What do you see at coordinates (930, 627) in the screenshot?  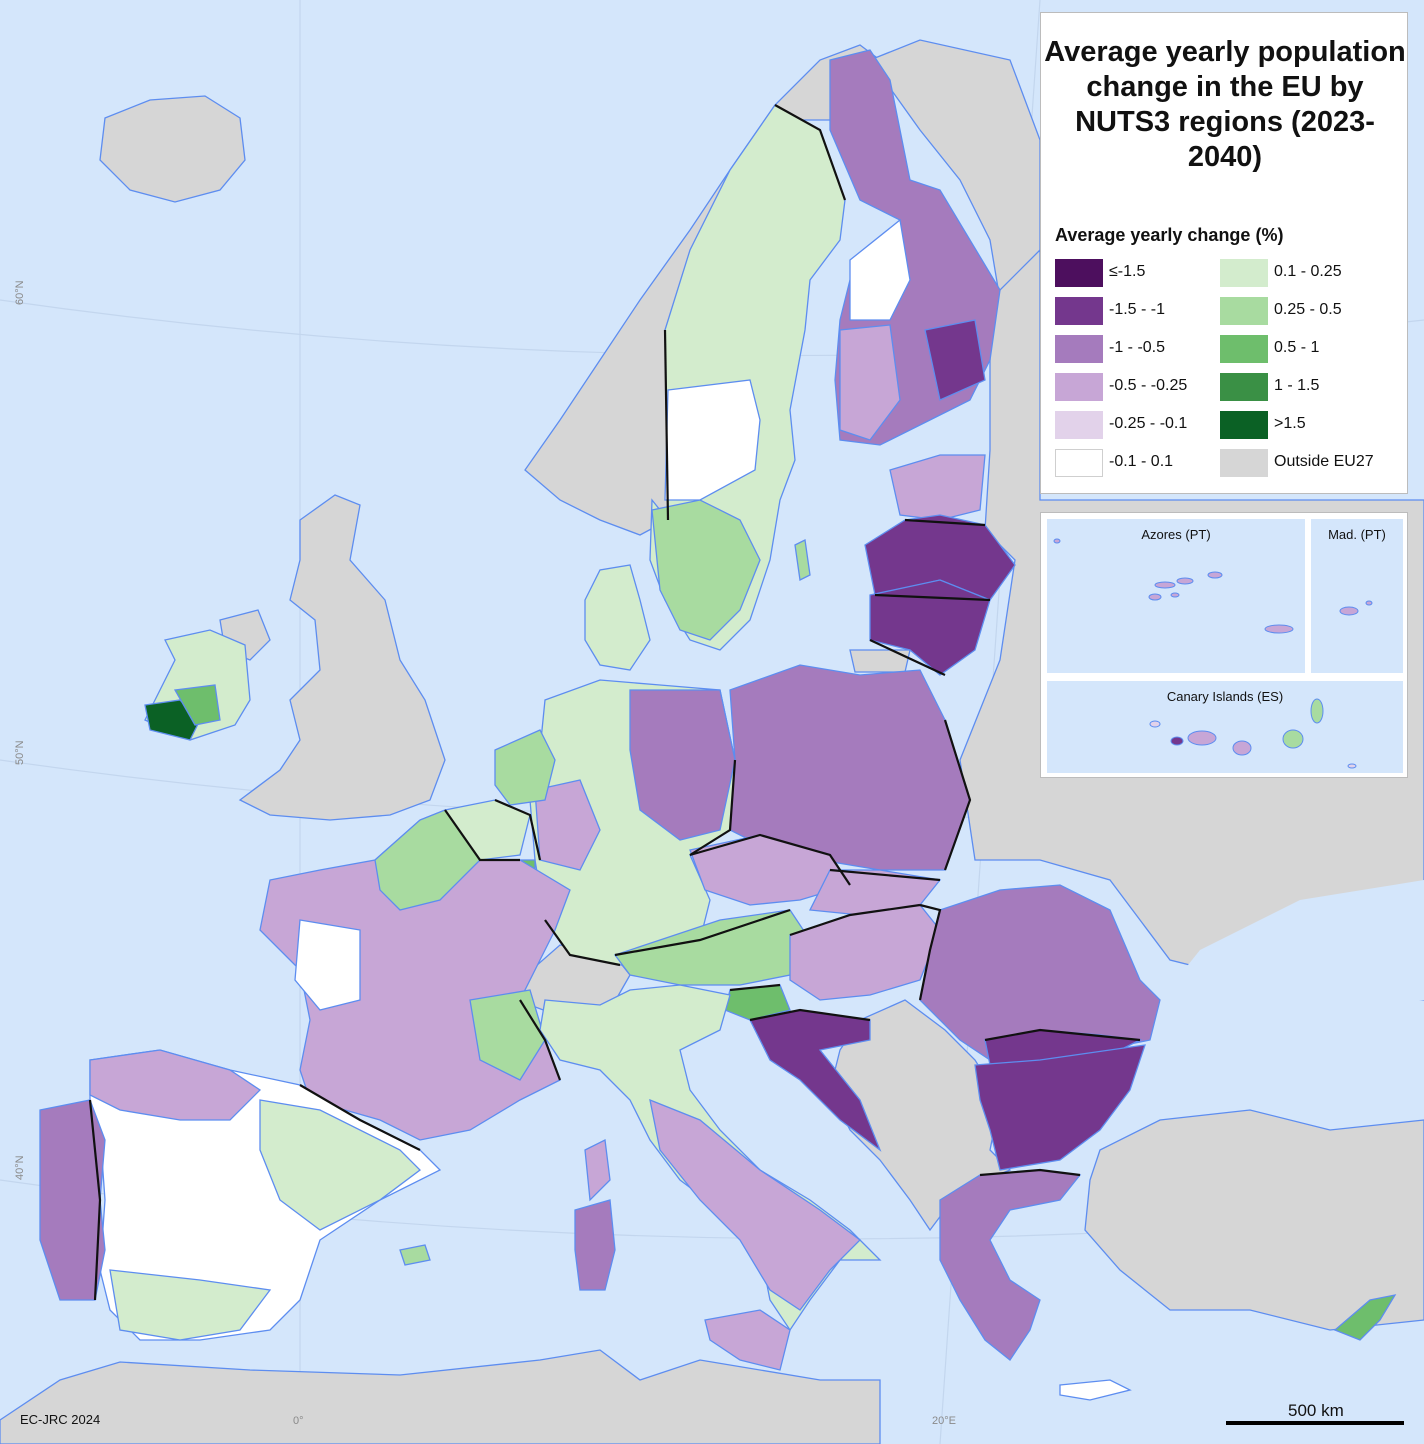 I see `lithuania` at bounding box center [930, 627].